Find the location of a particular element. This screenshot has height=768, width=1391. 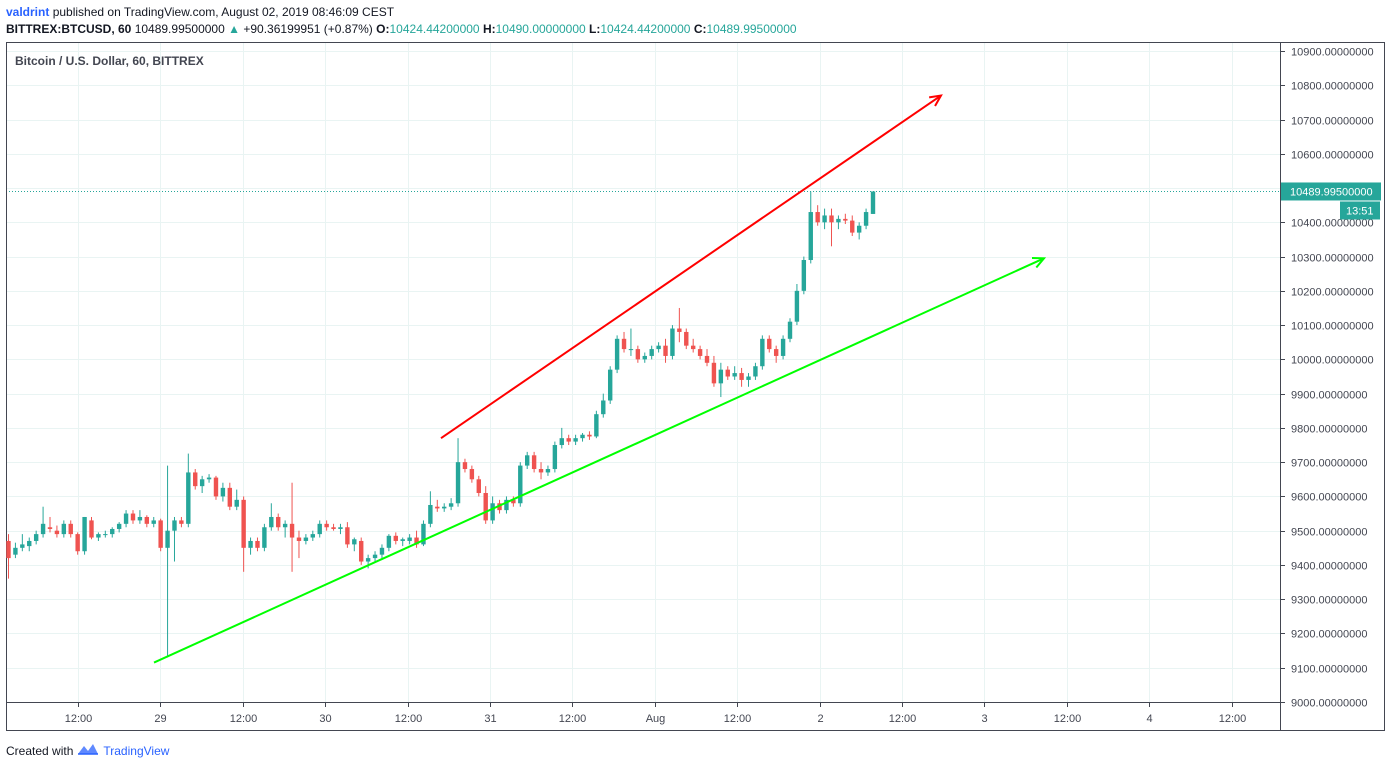

last-price: 10489.99500000 is located at coordinates (179, 29).